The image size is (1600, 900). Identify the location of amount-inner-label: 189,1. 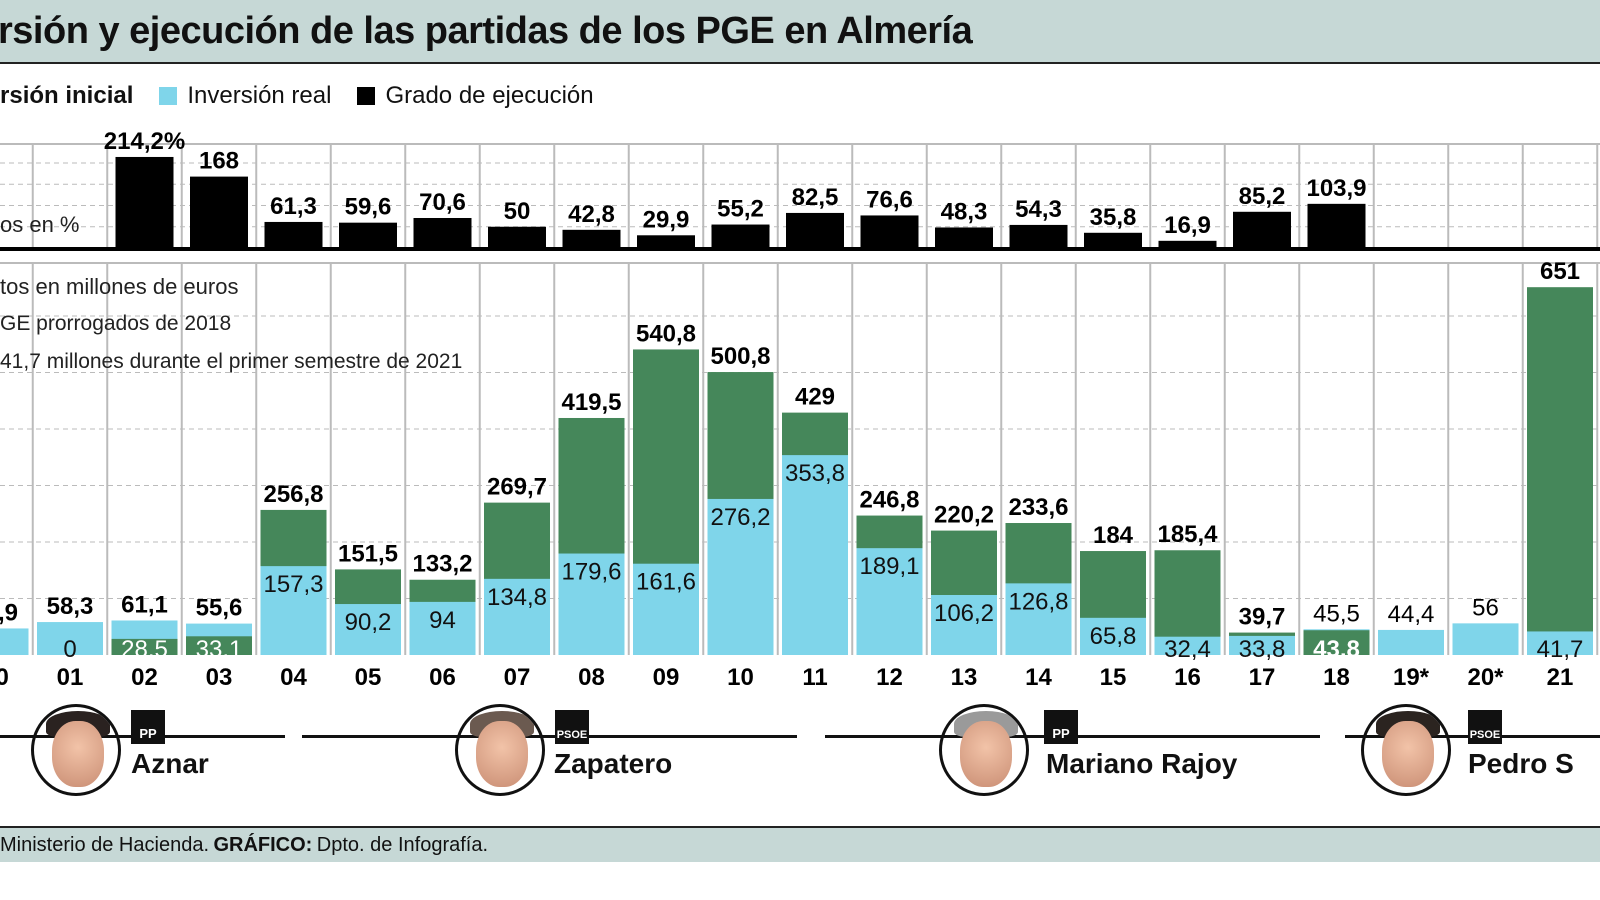
(889, 566).